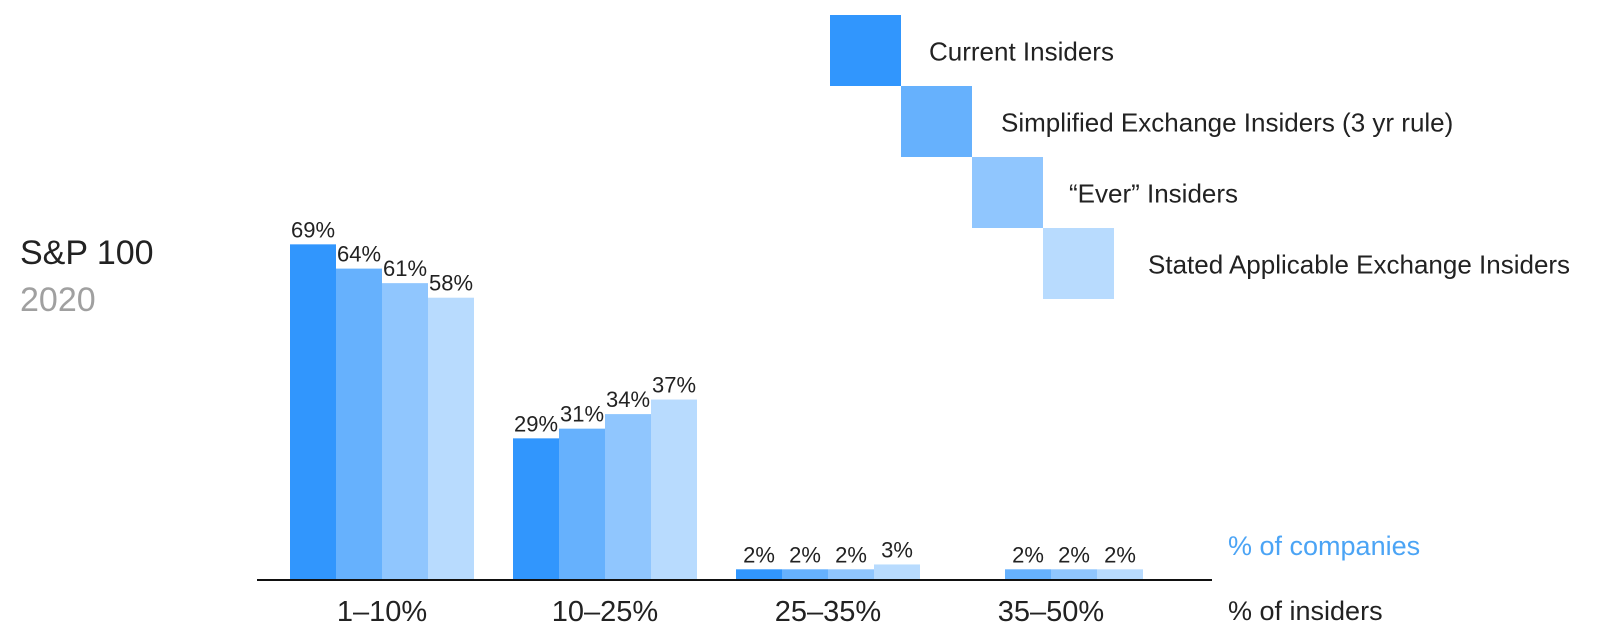 The height and width of the screenshot is (625, 1614). Describe the element at coordinates (313, 229) in the screenshot. I see `value-label: 69%` at that location.